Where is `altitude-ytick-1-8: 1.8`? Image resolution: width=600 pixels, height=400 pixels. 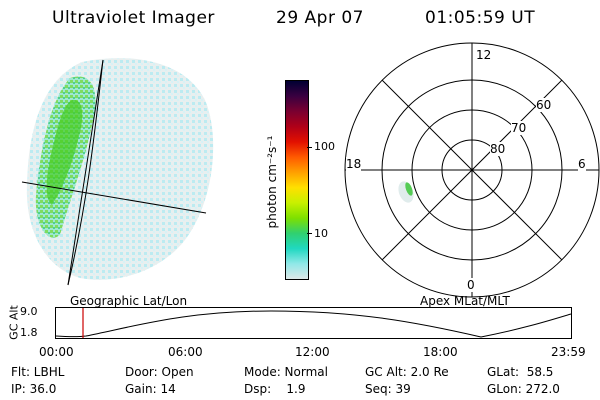 altitude-ytick-1-8: 1.8 is located at coordinates (29, 332).